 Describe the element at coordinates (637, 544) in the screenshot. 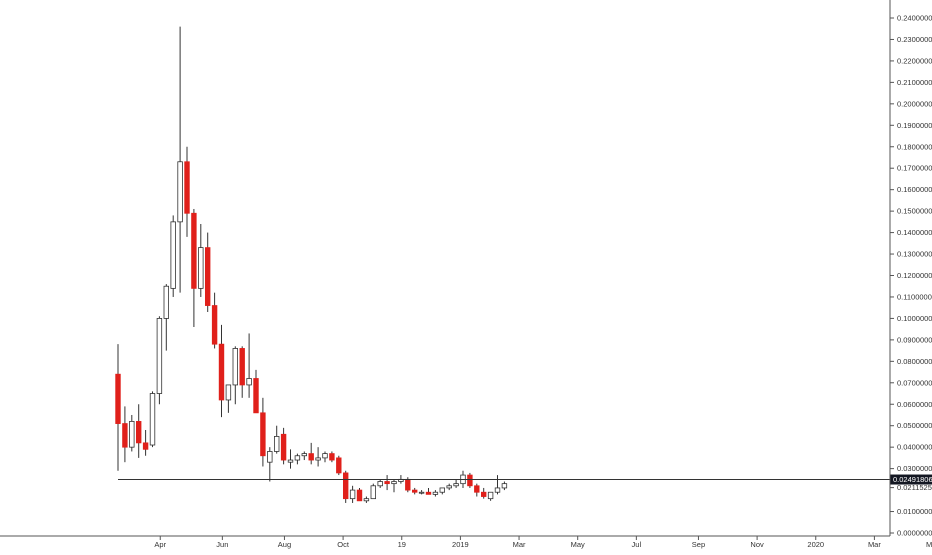

I see `x-tick-label: Jul` at that location.